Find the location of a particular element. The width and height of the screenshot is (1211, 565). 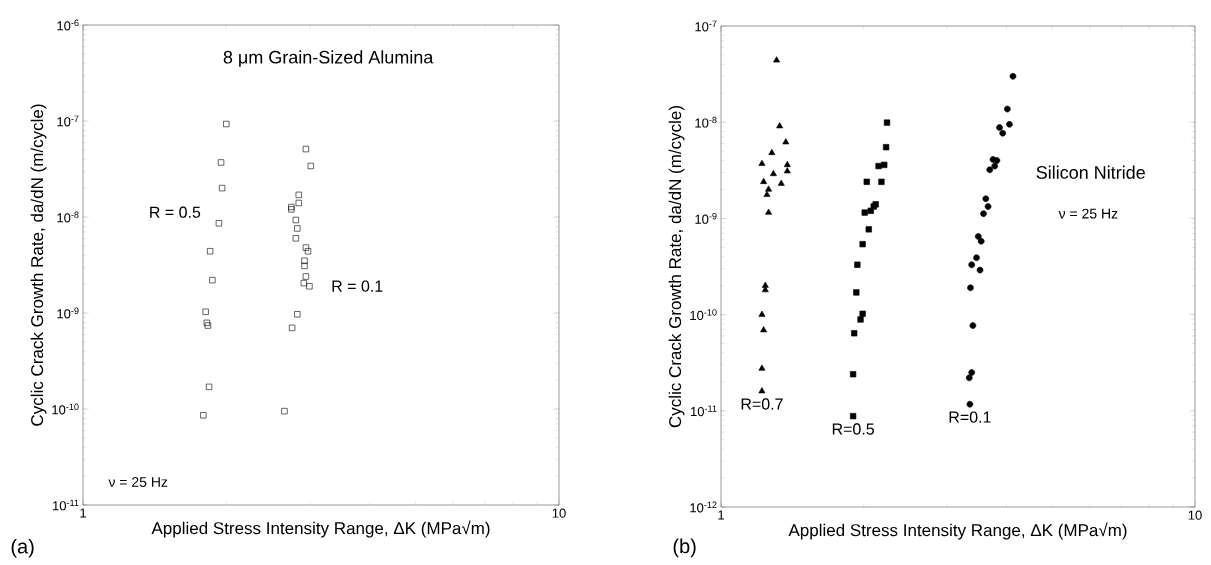

series-label: R=0.5 is located at coordinates (853, 429).